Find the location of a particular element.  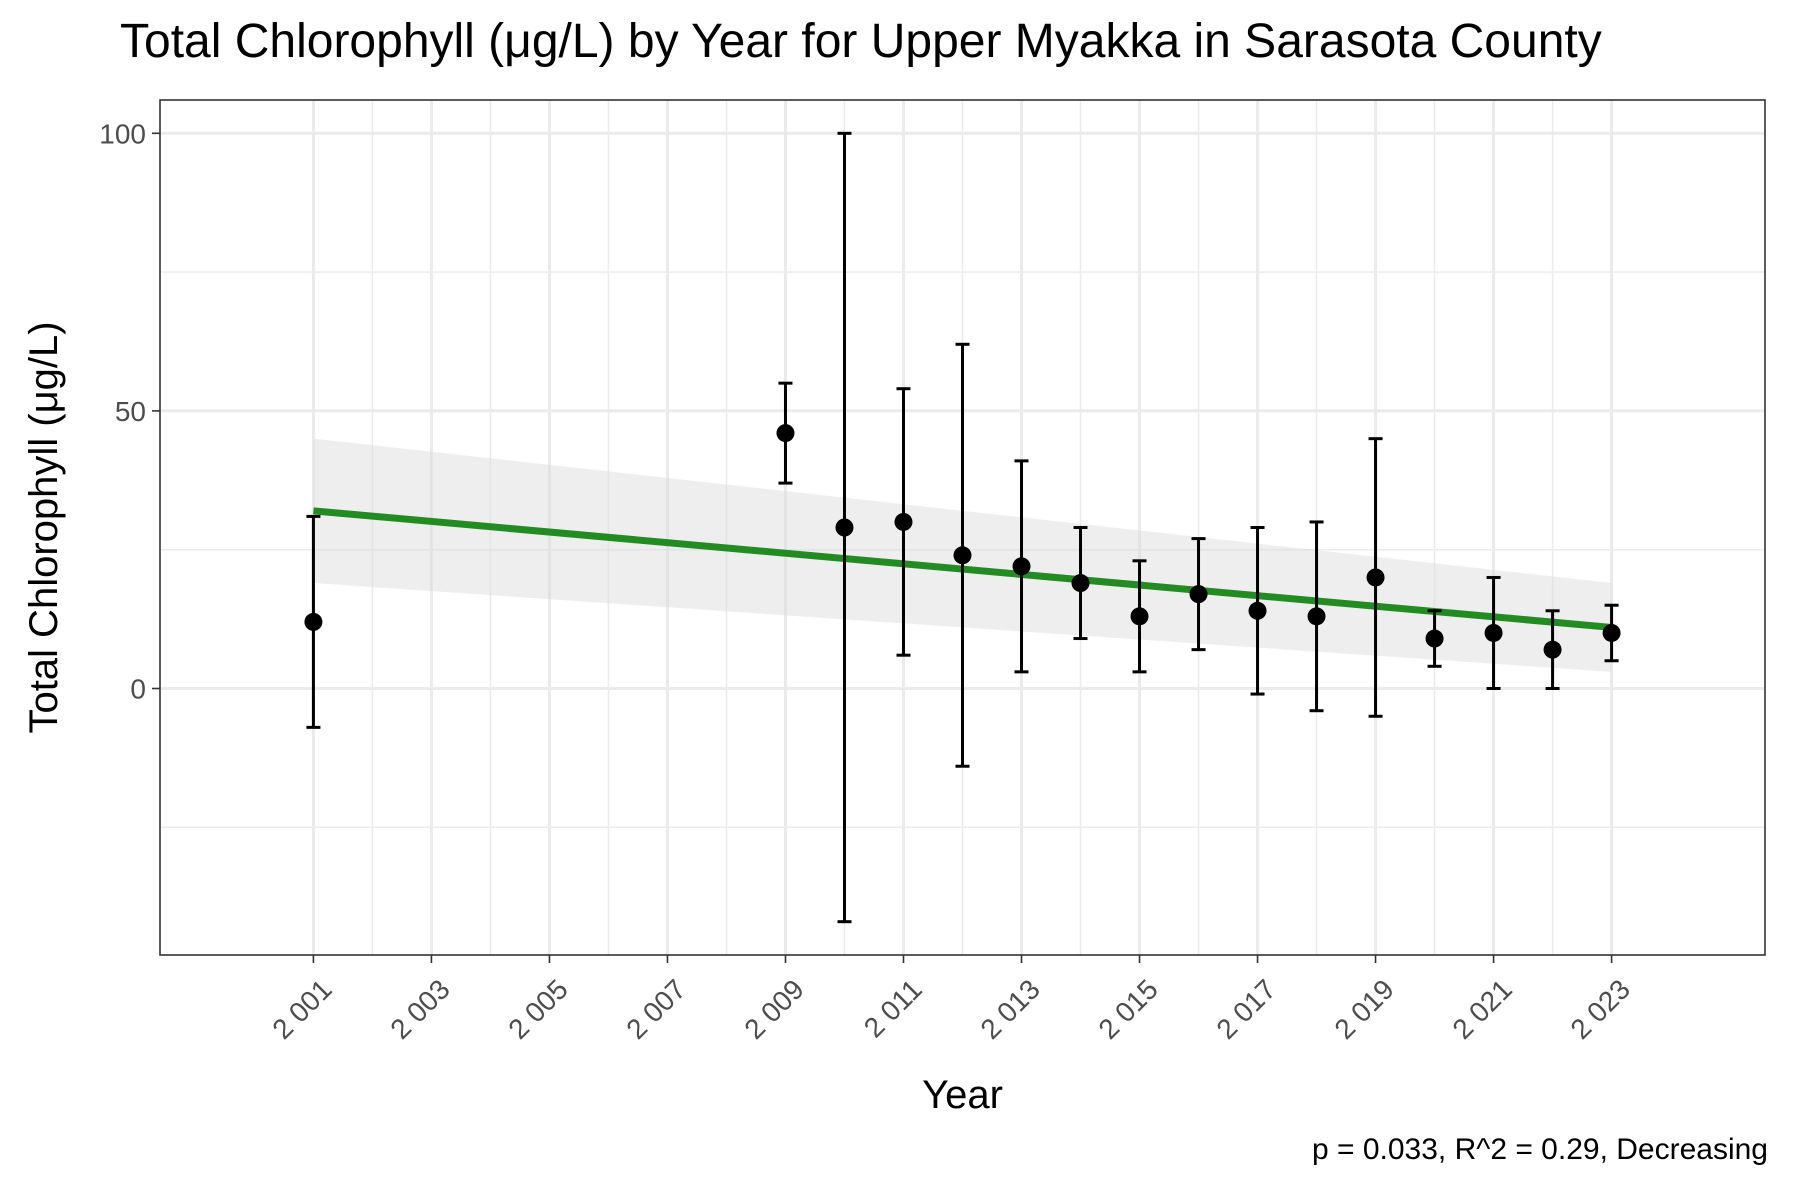

y-axis-title: Total Chlorophyll (μg/L) is located at coordinates (44, 527).